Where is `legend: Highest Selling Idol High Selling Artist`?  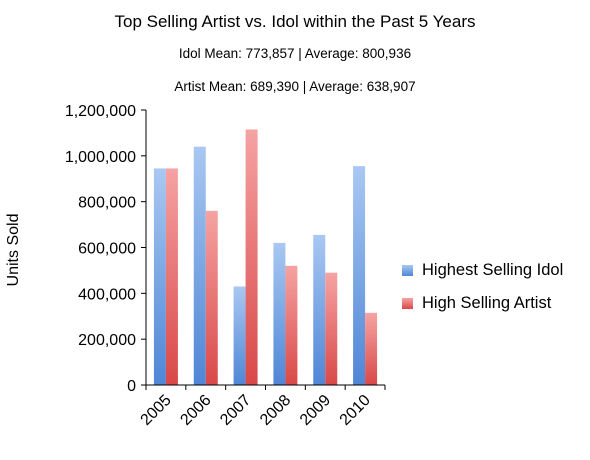 legend: Highest Selling Idol High Selling Artist is located at coordinates (482, 287).